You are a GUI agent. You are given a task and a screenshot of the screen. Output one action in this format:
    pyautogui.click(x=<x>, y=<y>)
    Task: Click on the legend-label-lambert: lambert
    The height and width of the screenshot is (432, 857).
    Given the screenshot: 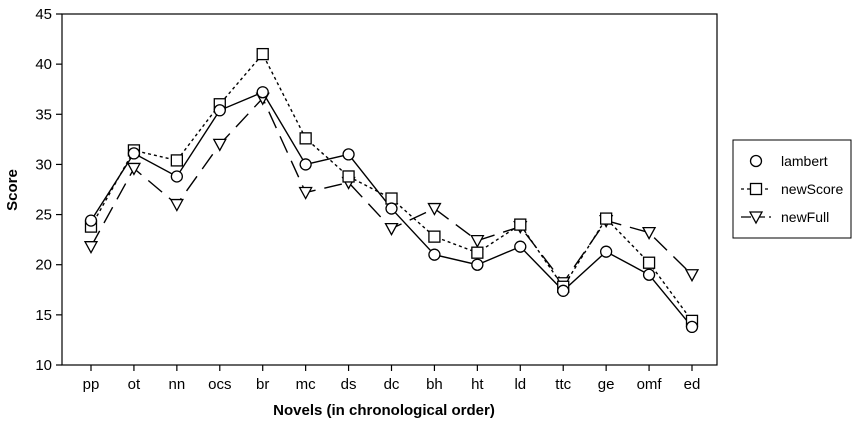 What is the action you would take?
    pyautogui.click(x=804, y=161)
    